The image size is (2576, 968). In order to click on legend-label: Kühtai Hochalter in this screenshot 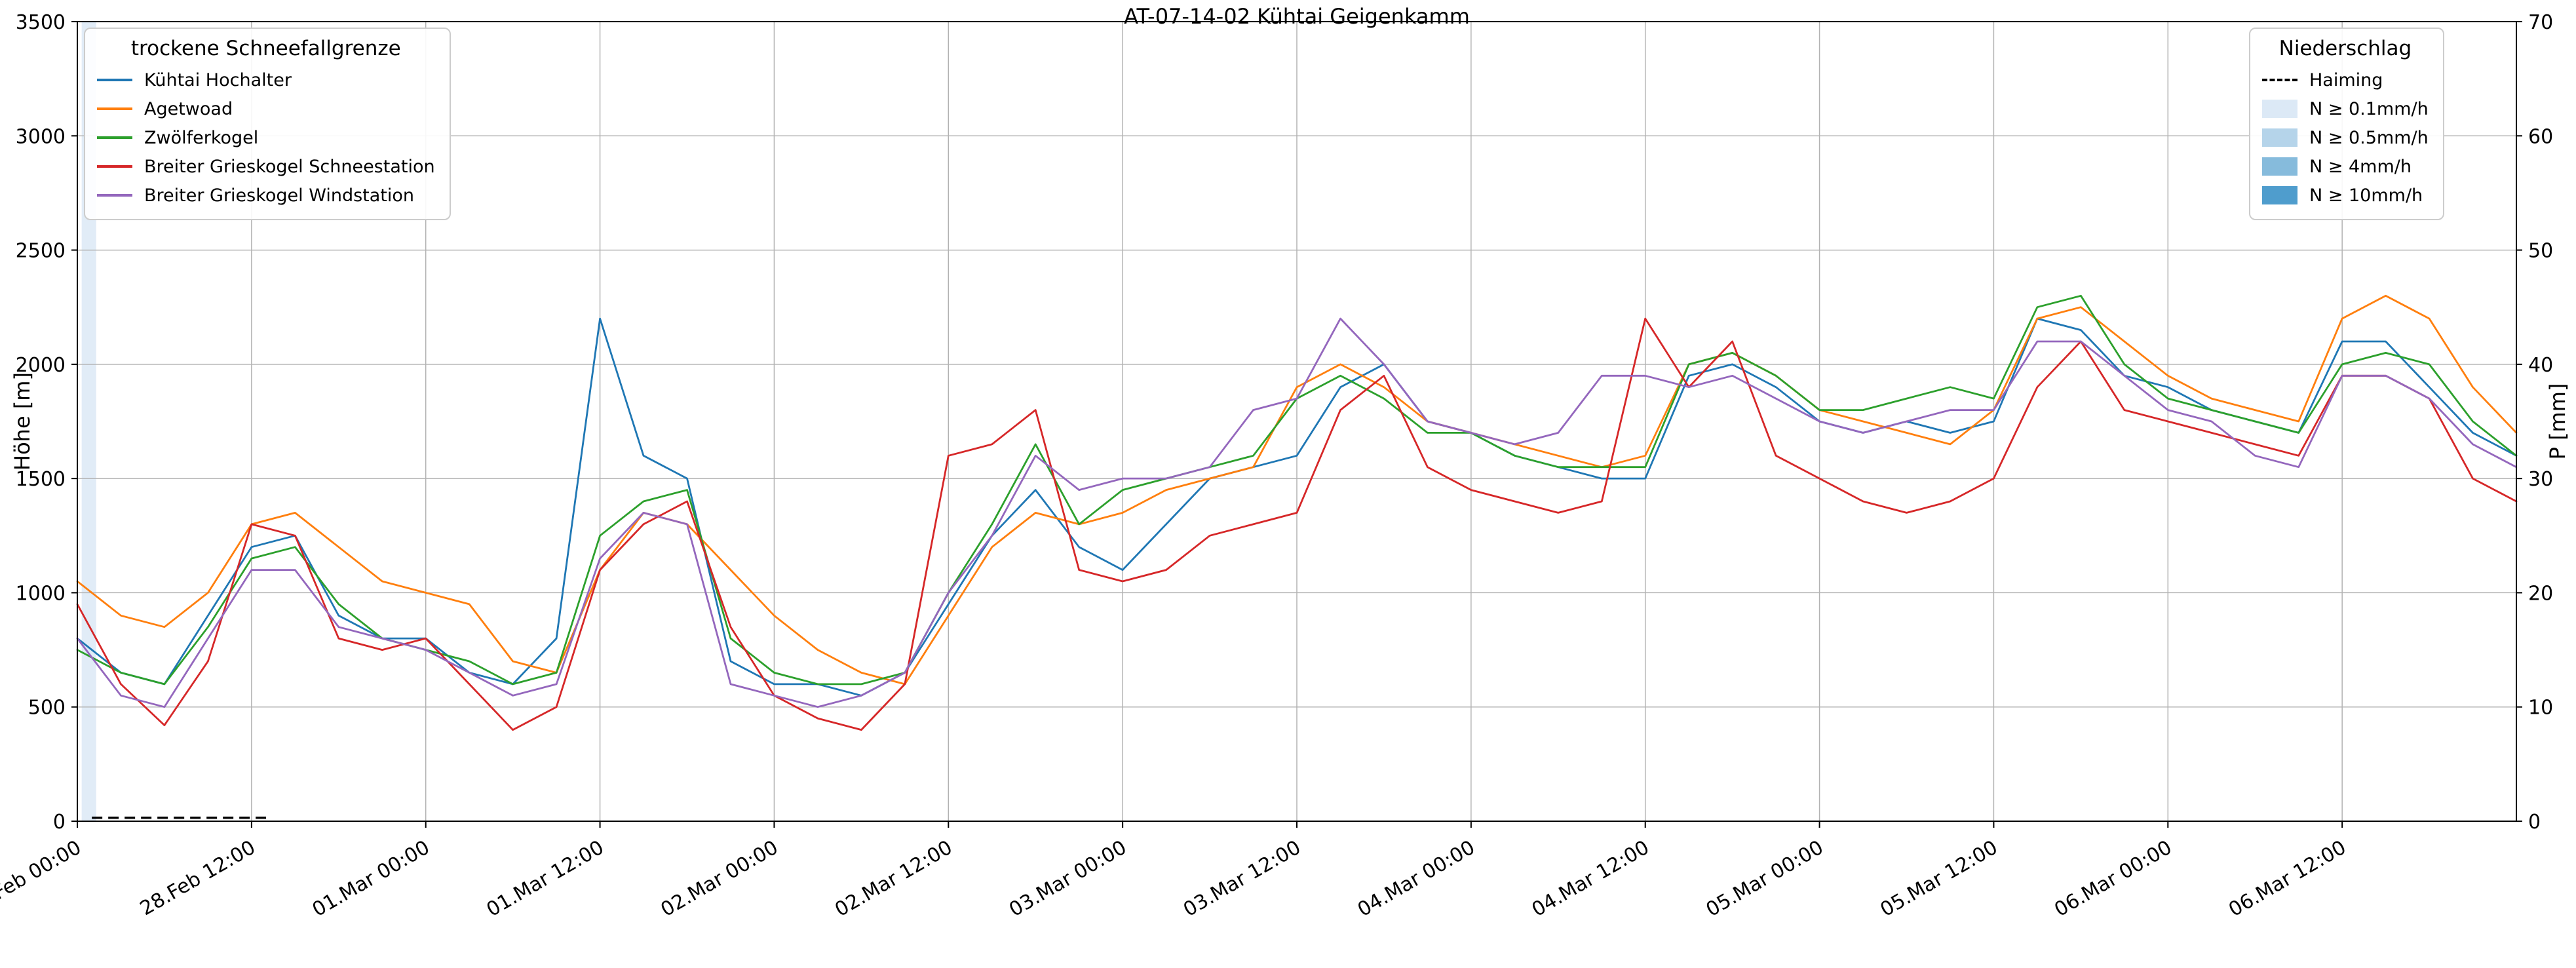, I will do `click(218, 80)`.